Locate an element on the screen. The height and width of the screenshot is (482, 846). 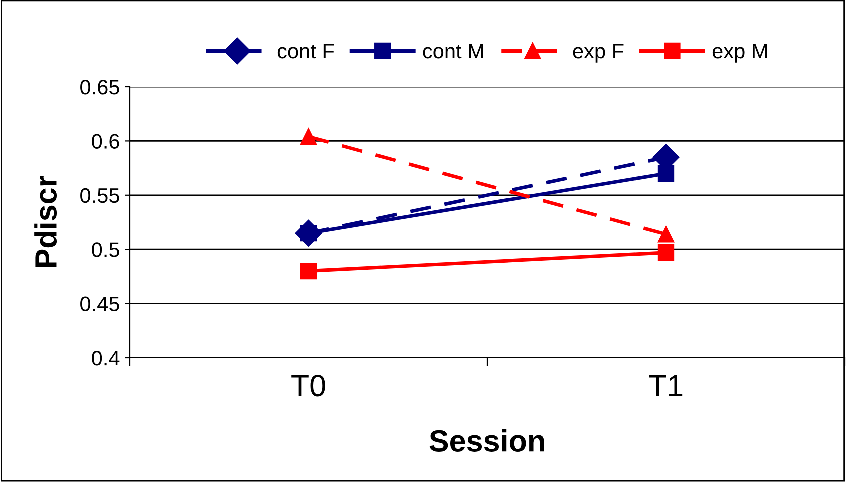
y-tick-label: 0.65 is located at coordinates (100, 87).